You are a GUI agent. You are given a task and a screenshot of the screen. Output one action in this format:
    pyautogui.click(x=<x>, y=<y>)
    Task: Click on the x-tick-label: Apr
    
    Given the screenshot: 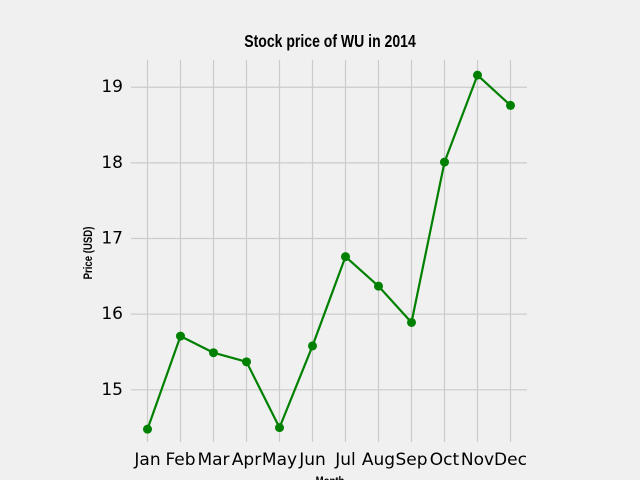 What is the action you would take?
    pyautogui.click(x=246, y=460)
    